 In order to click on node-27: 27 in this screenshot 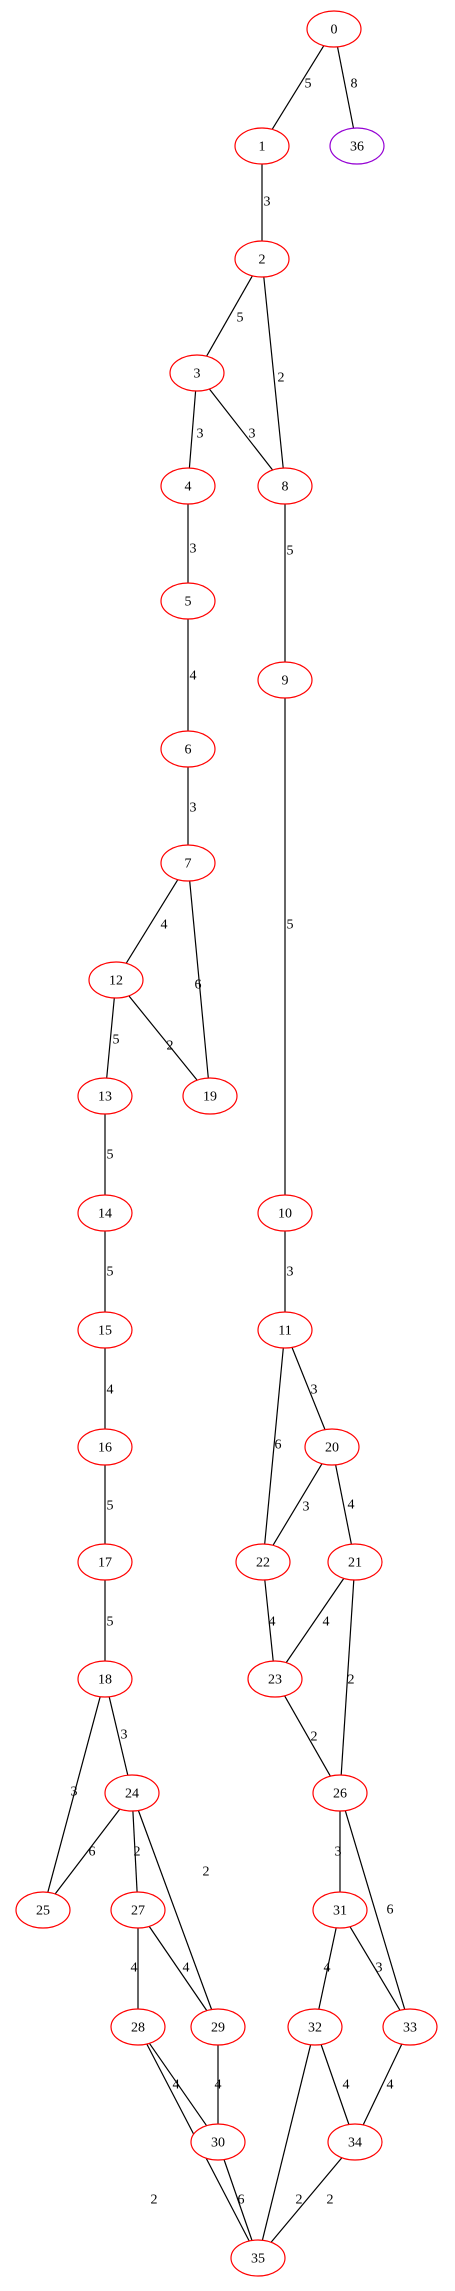, I will do `click(138, 1910)`.